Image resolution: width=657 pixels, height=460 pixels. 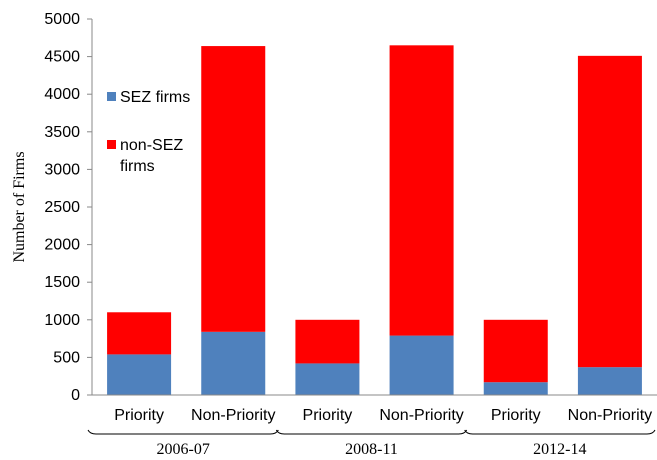 What do you see at coordinates (75, 395) in the screenshot?
I see `y-tick-label: 0` at bounding box center [75, 395].